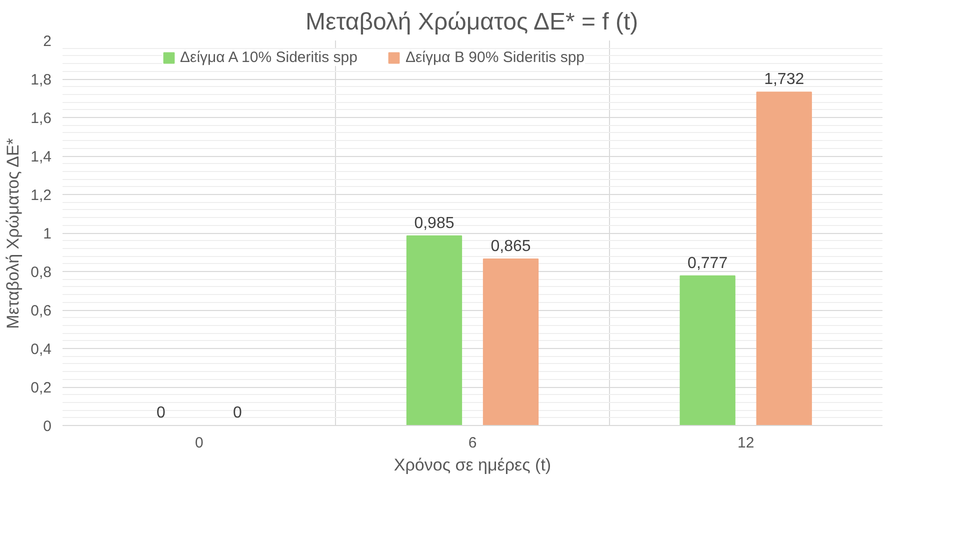 This screenshot has height=548, width=953. Describe the element at coordinates (434, 223) in the screenshot. I see `data-label: 0,985` at that location.